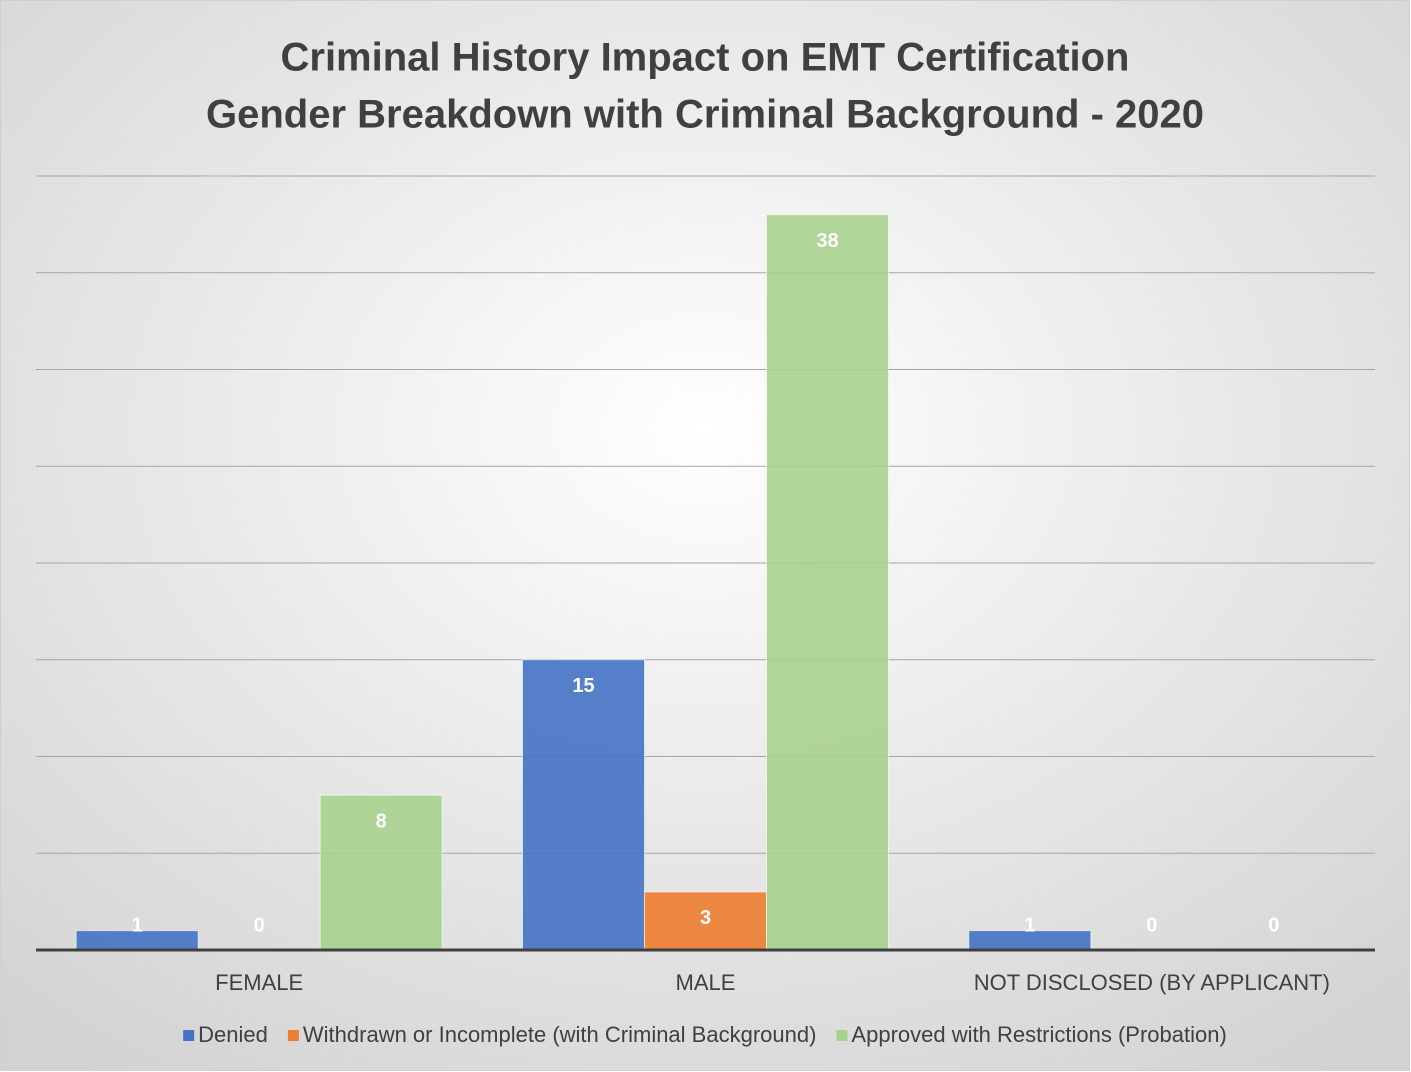 The image size is (1411, 1072). Describe the element at coordinates (259, 982) in the screenshot. I see `x-tick-label: FEMALE` at that location.